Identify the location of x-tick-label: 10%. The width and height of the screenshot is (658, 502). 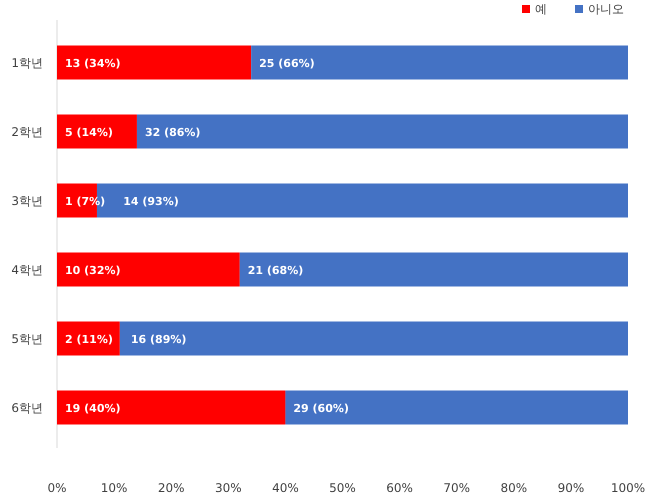
(114, 488).